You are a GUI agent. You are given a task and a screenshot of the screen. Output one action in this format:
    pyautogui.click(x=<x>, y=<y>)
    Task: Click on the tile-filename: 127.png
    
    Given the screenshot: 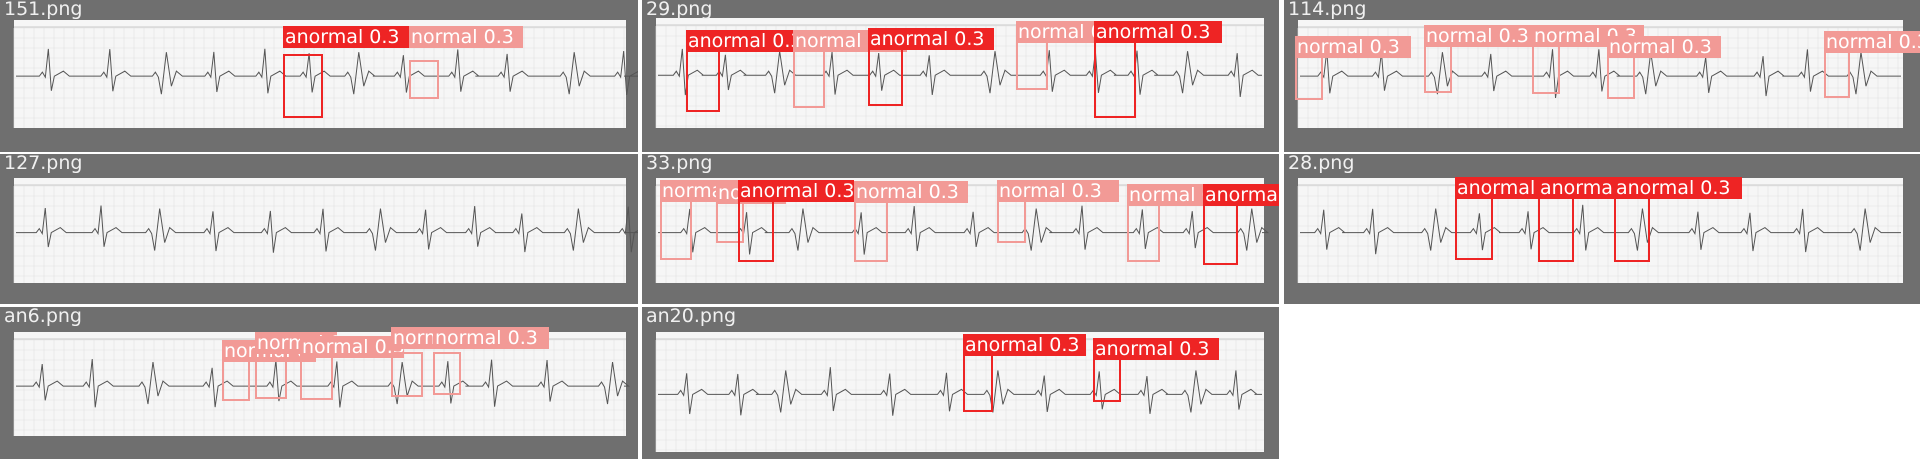 What is the action you would take?
    pyautogui.click(x=43, y=164)
    